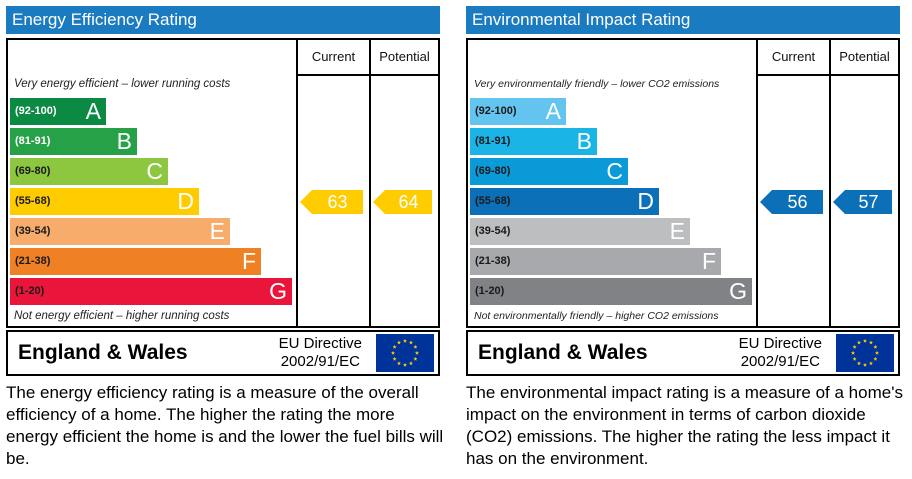 The width and height of the screenshot is (912, 479). What do you see at coordinates (223, 353) in the screenshot?
I see `energy-footer: England & Wales EU Directive 2002/91/EC` at bounding box center [223, 353].